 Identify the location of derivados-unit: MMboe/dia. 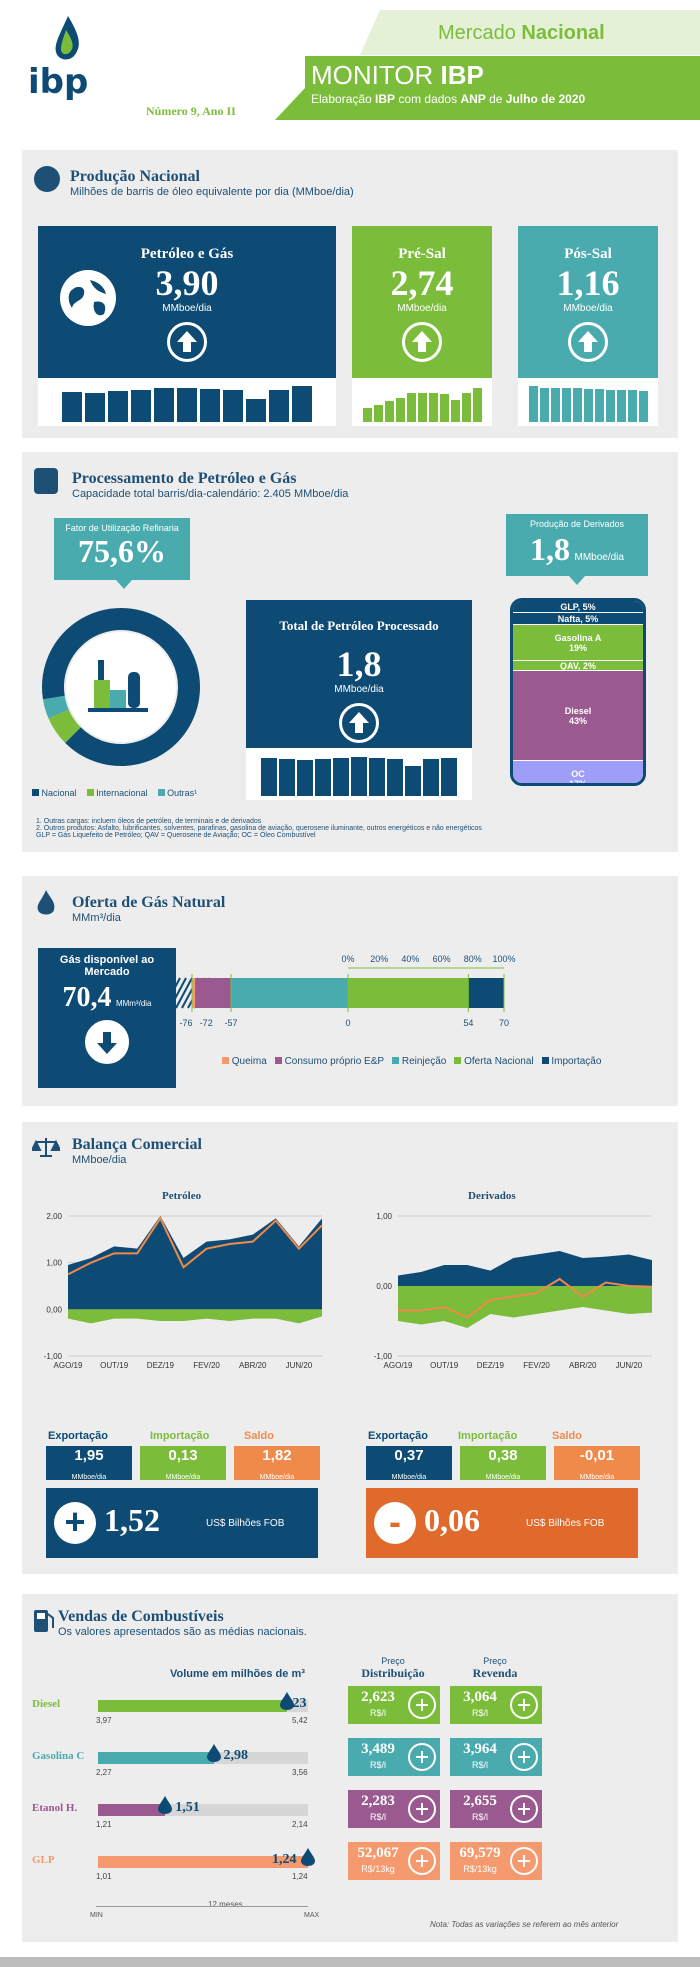
(599, 557).